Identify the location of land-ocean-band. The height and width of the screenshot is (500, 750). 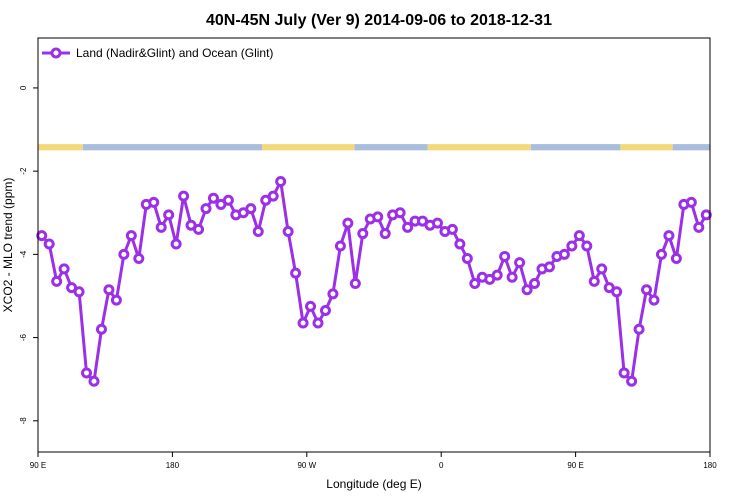
(374, 147).